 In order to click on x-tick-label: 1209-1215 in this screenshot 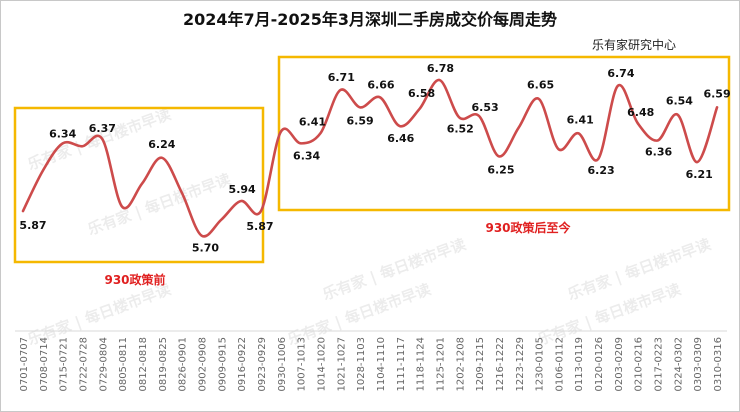, I will do `click(480, 364)`.